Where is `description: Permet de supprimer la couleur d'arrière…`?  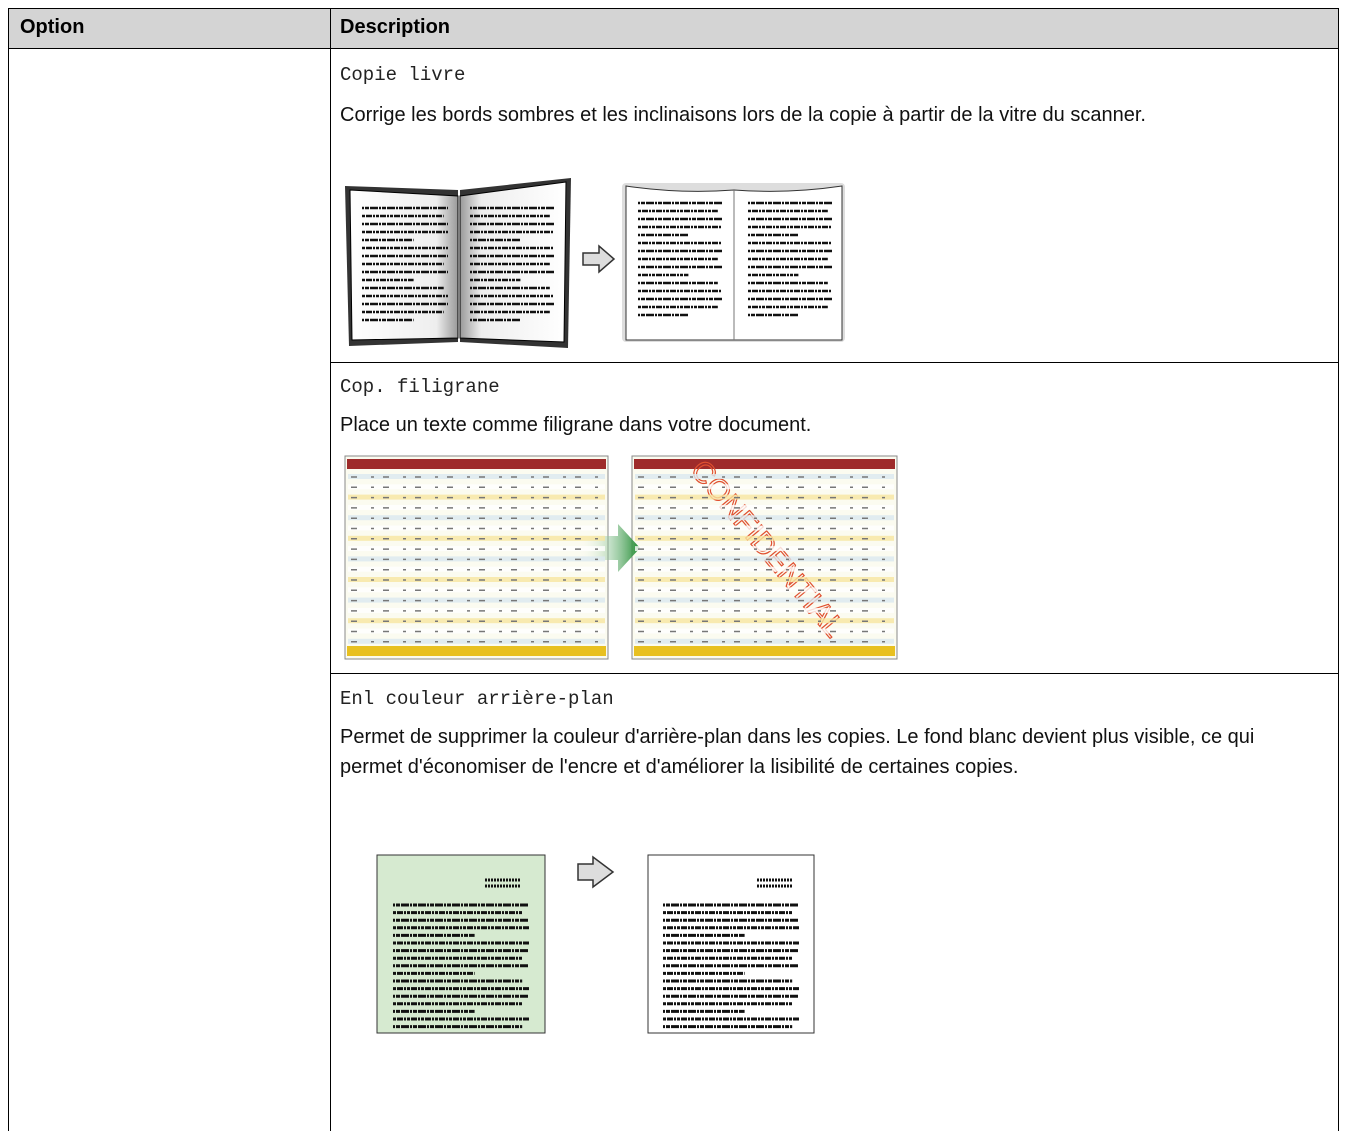
description: Permet de supprimer la couleur d'arrière… is located at coordinates (797, 752).